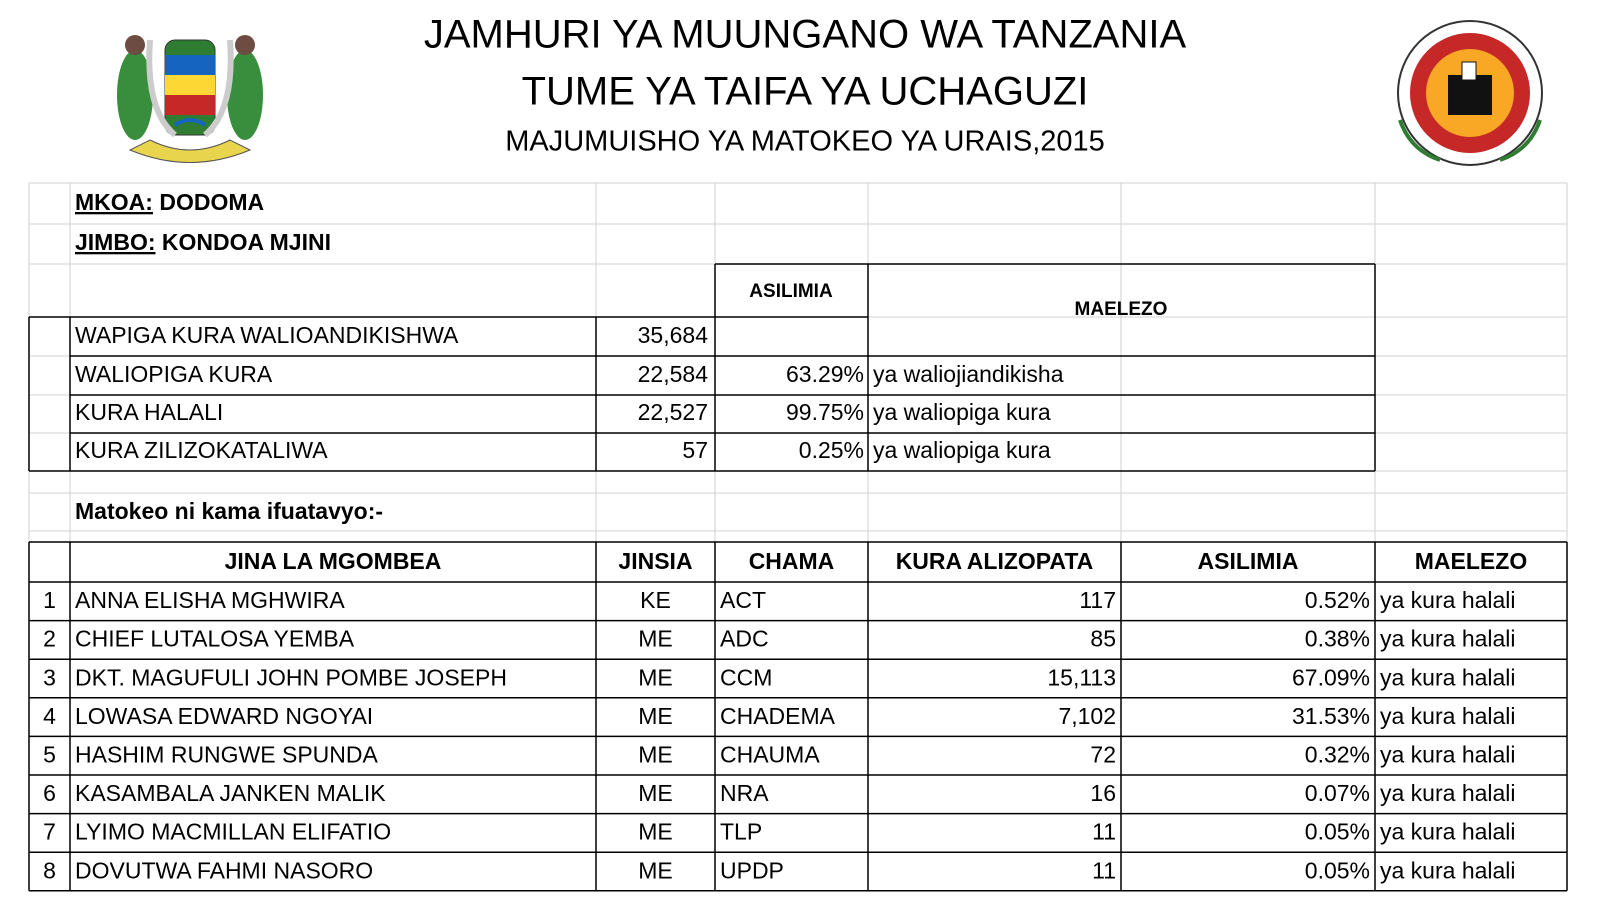 This screenshot has height=905, width=1600. I want to click on region: MKOA: DODOMA, so click(169, 202).